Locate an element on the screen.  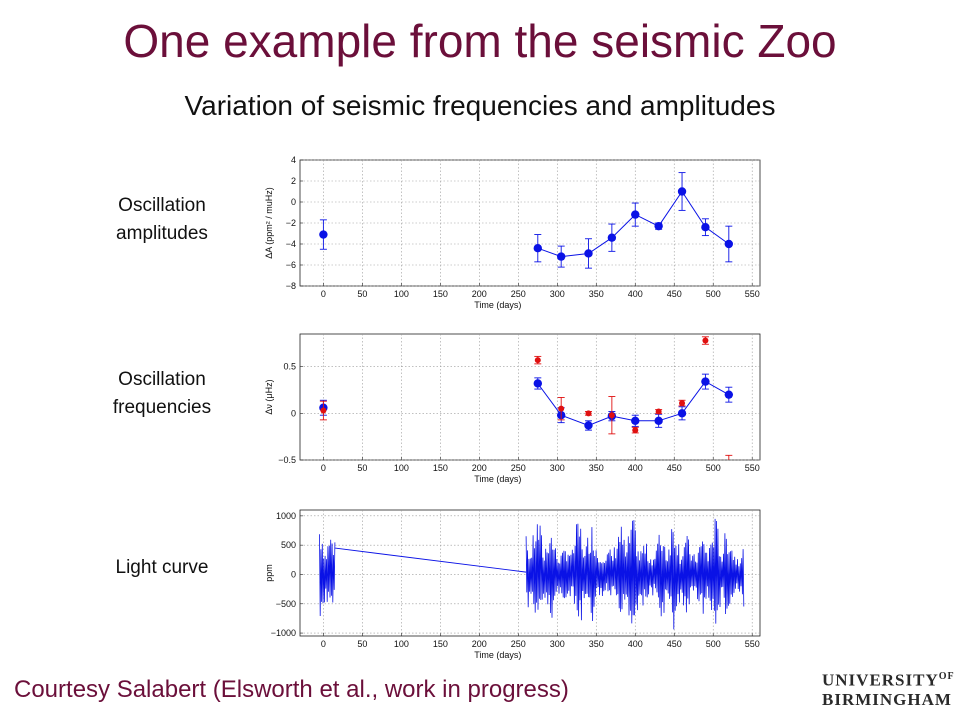
y-axis-label: ppm is located at coordinates (269, 573).